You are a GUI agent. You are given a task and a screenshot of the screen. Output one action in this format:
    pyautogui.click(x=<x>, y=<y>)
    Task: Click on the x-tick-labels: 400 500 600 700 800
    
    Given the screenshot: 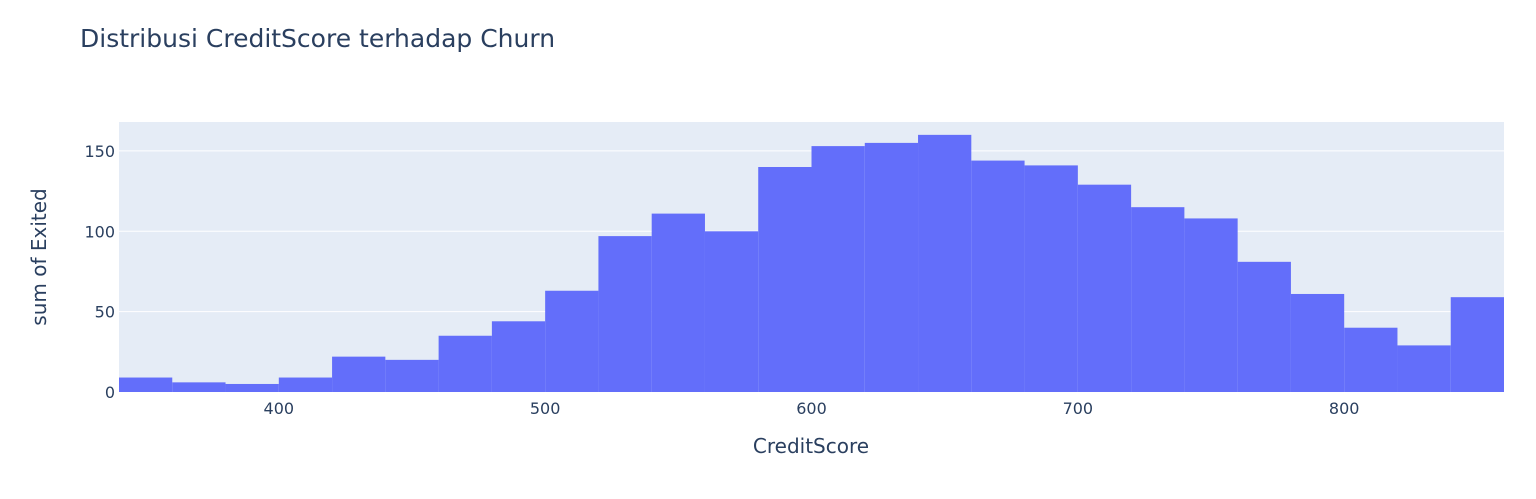 What is the action you would take?
    pyautogui.click(x=812, y=408)
    